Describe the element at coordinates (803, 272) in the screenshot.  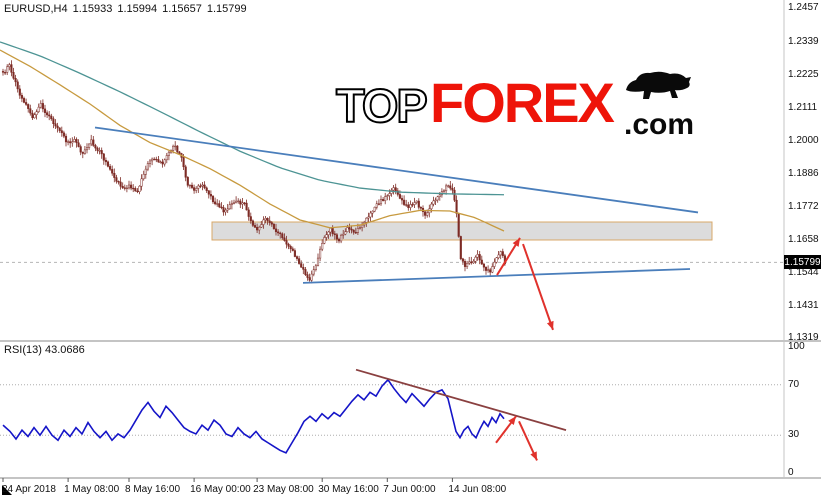
I see `price-tick-label: 1.1544` at that location.